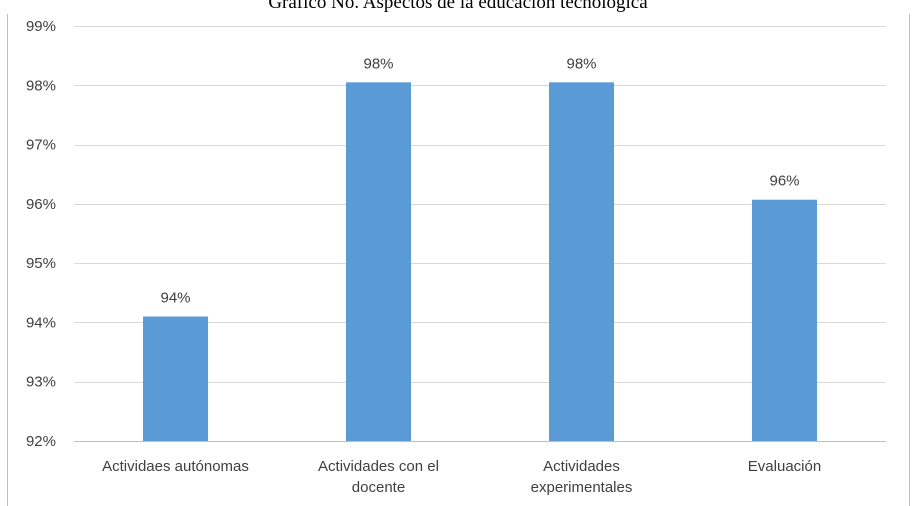 Image resolution: width=917 pixels, height=506 pixels. Describe the element at coordinates (581, 466) in the screenshot. I see `x-category-label-line: Actividades` at that location.